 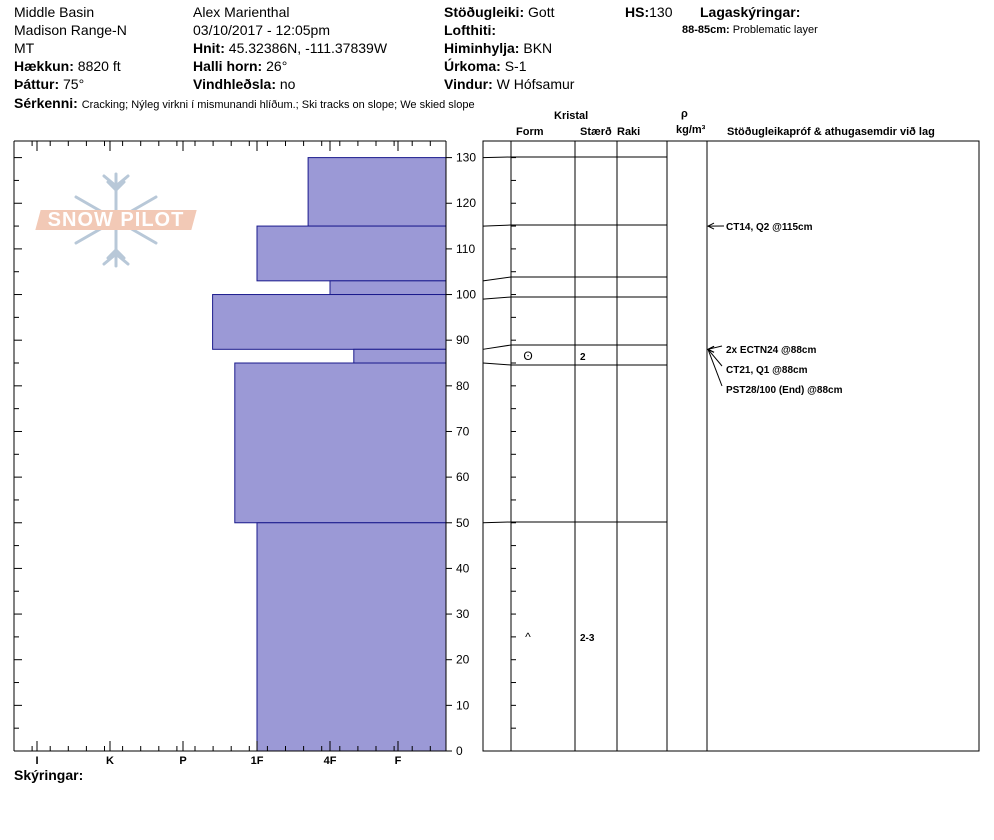 What do you see at coordinates (463, 523) in the screenshot?
I see `depth-tick-label: 50` at bounding box center [463, 523].